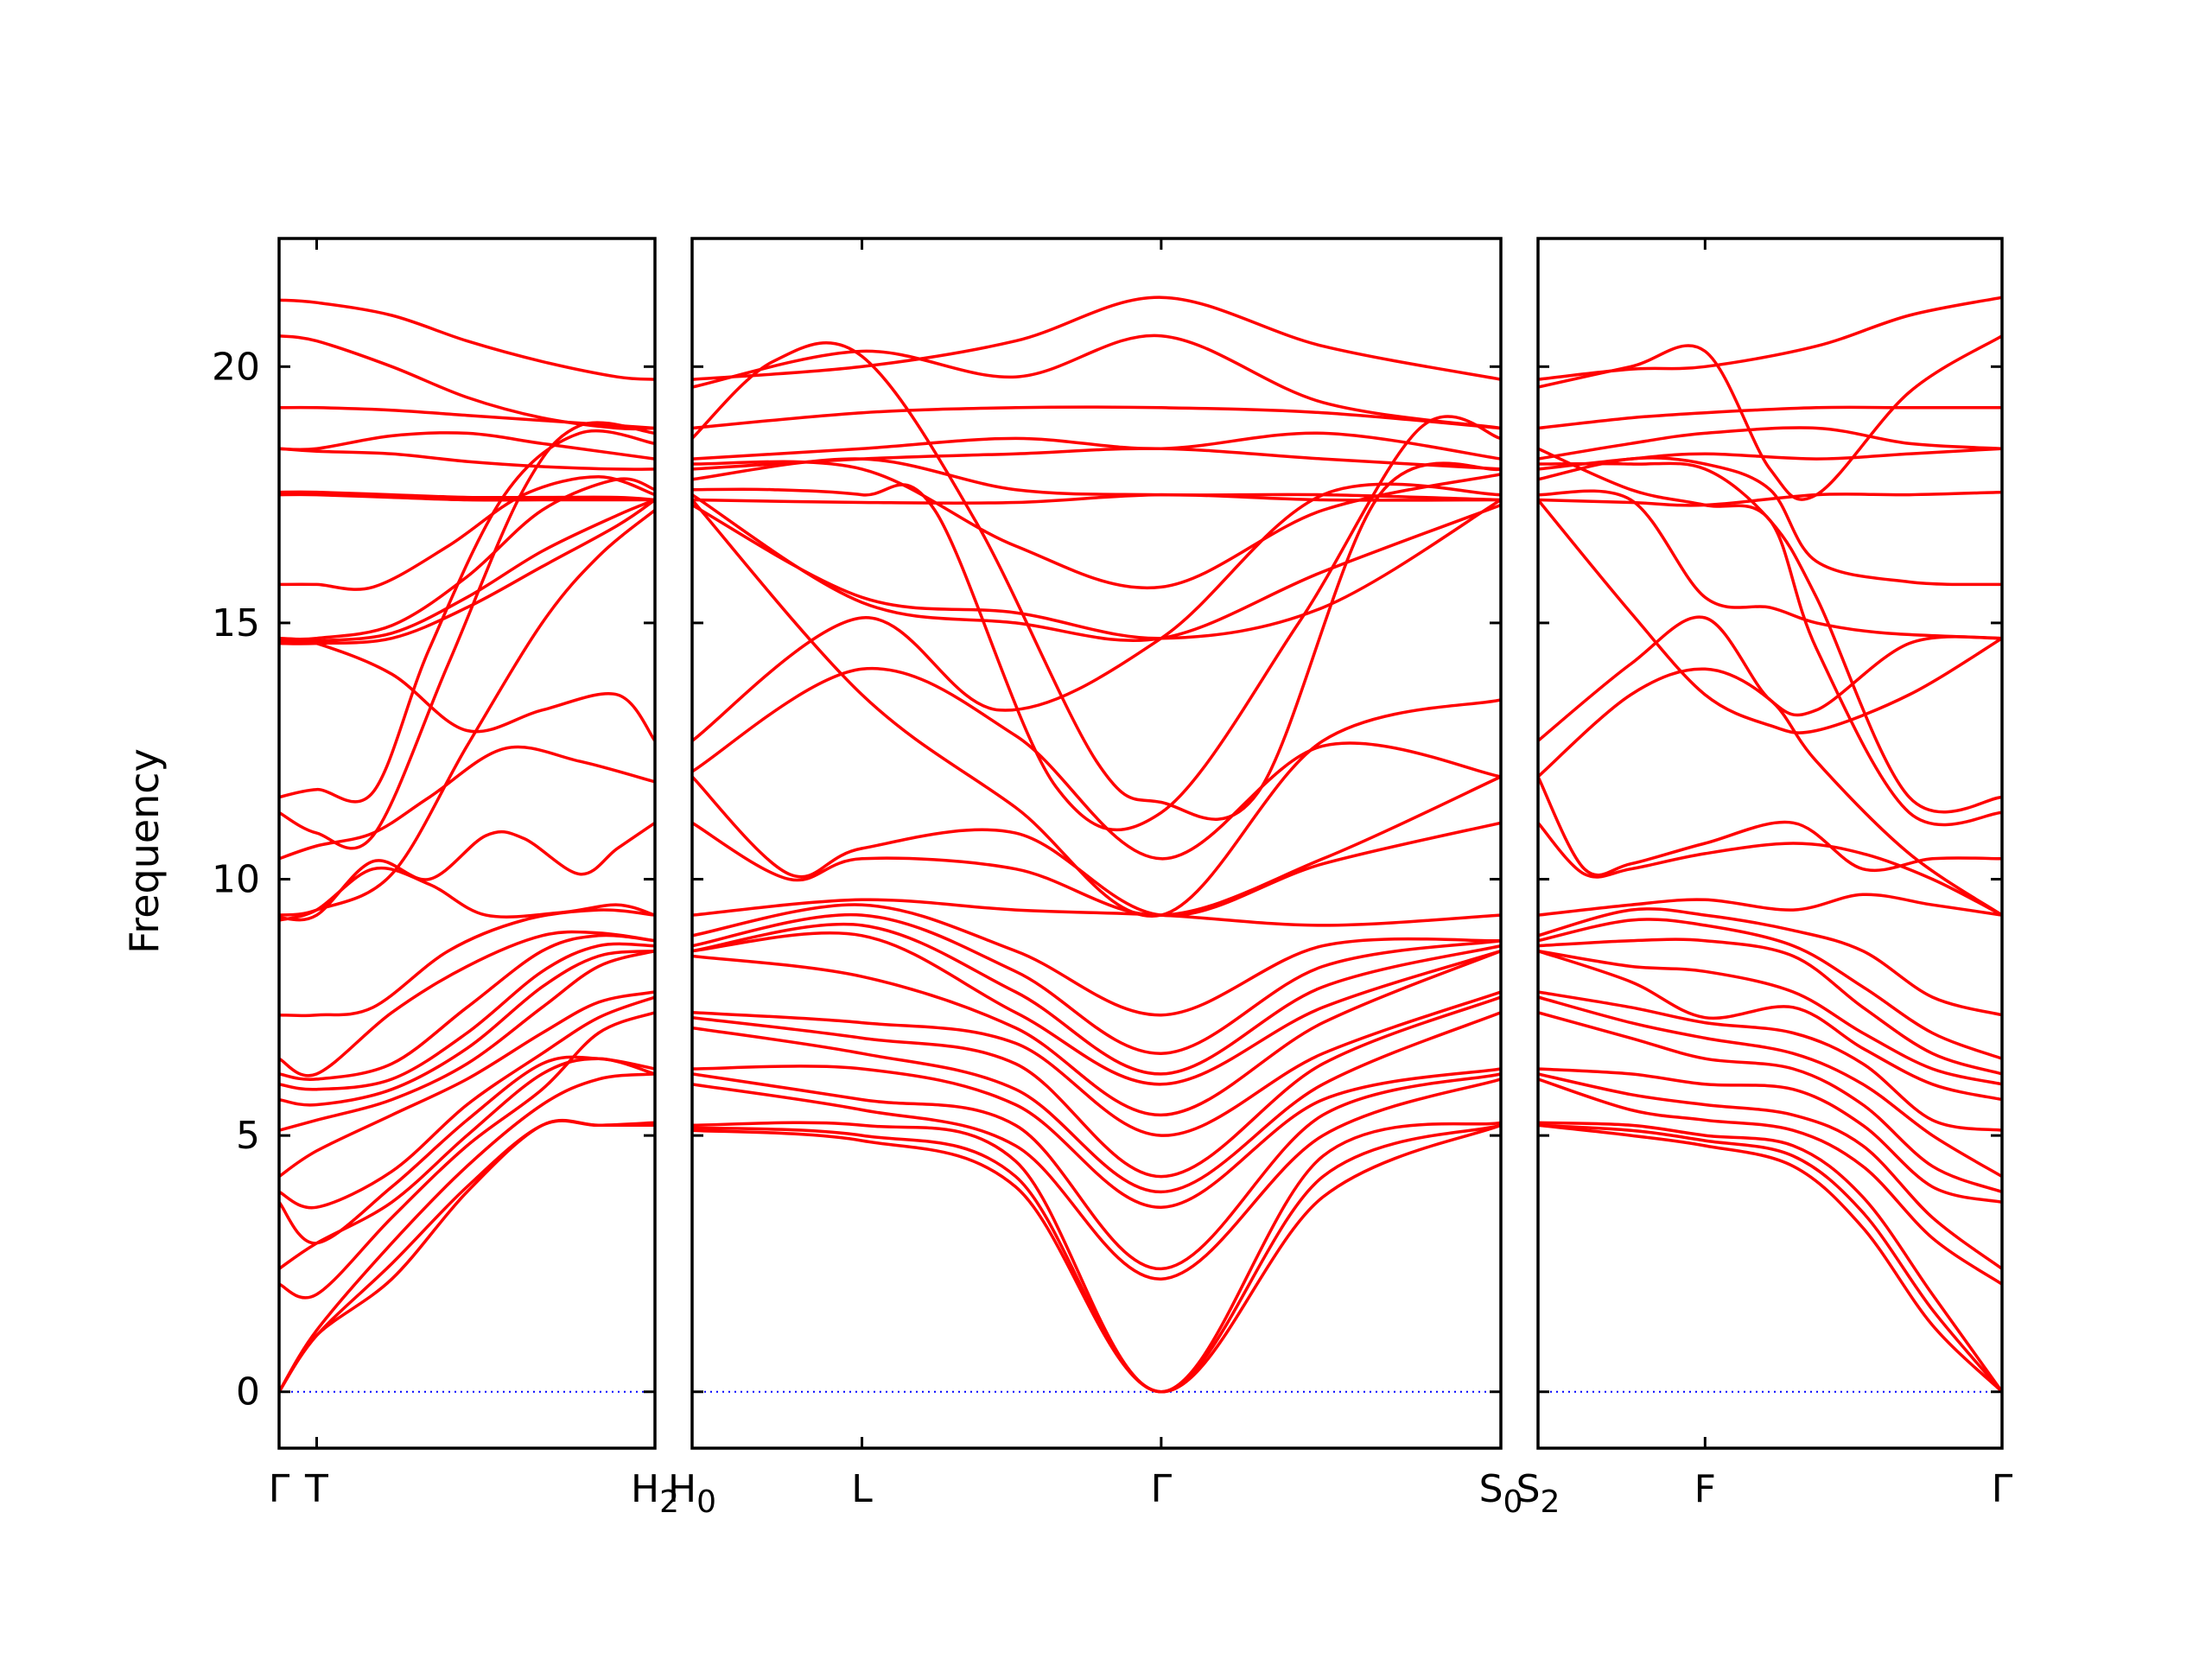  Describe the element at coordinates (1538, 1493) in the screenshot. I see `x-tick-label: S2` at that location.